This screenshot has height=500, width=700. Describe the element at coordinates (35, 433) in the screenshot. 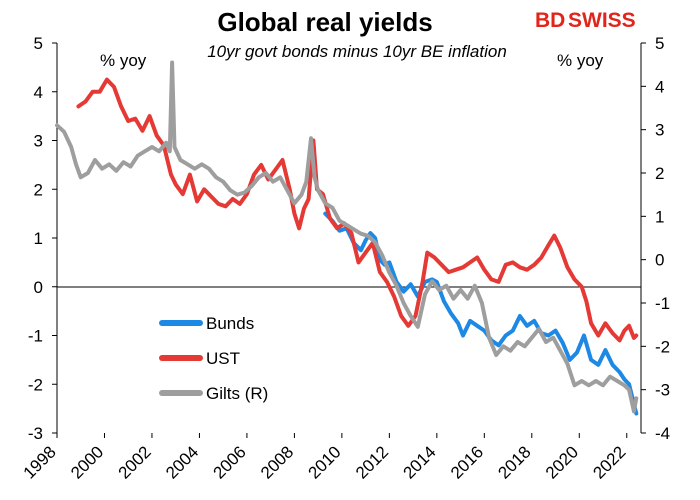

I see `y-left-tick-label: -3` at that location.